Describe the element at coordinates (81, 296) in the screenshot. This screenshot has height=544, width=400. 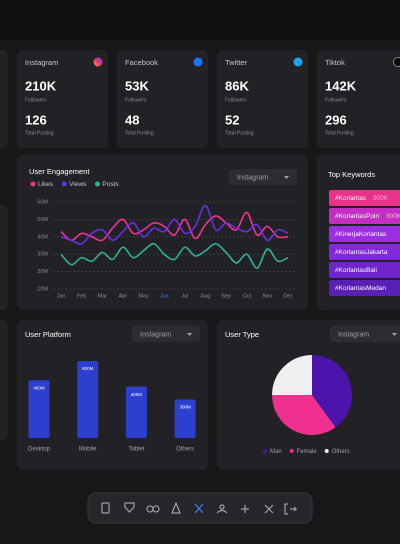
I see `x-tick-label: Feb` at that location.